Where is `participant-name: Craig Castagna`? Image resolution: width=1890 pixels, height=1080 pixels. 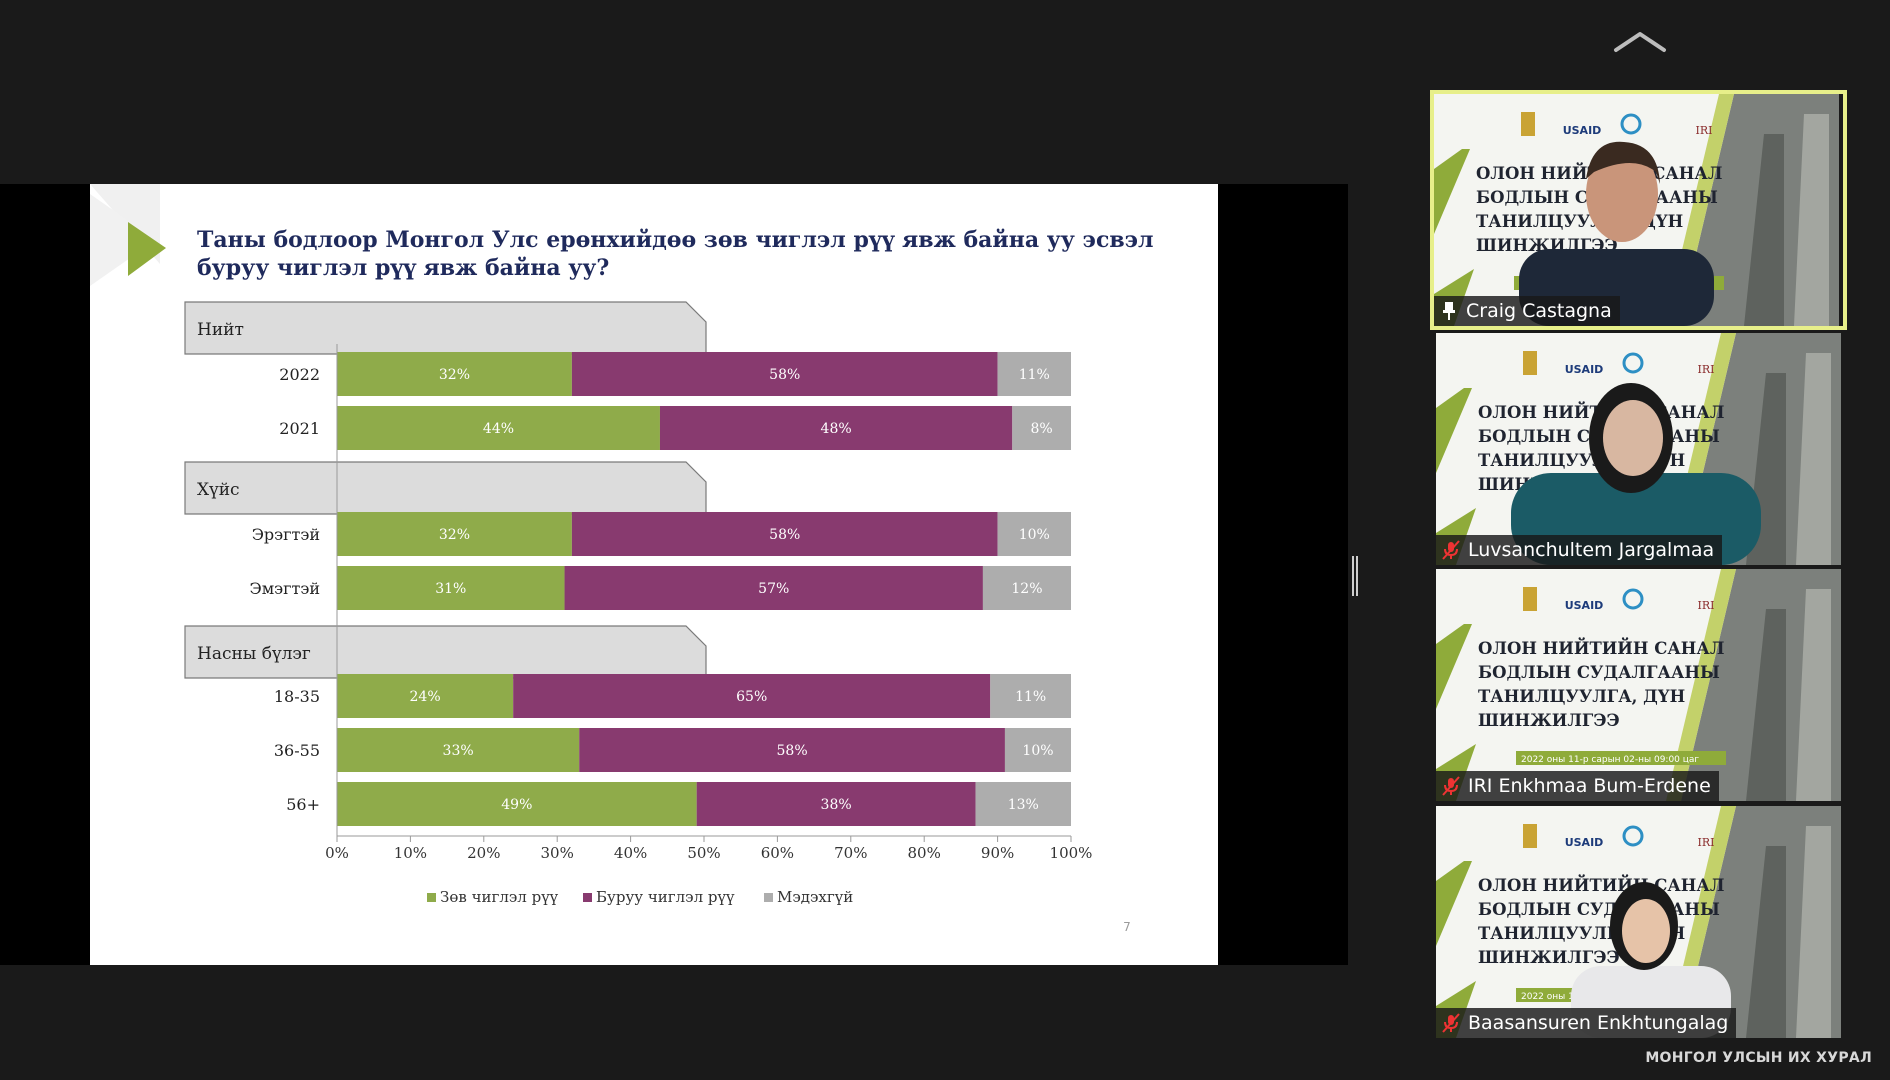
participant-name: Craig Castagna is located at coordinates (1539, 311).